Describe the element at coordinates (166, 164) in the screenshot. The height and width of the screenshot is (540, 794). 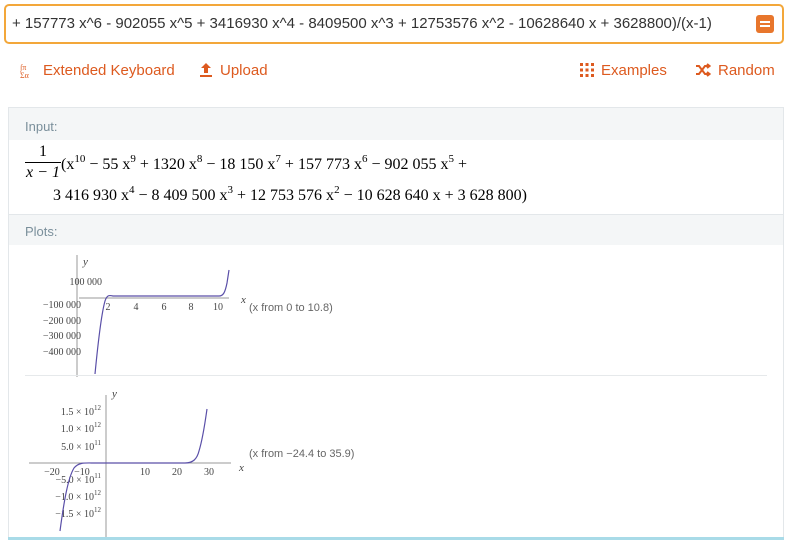
I see `term: + 1320 x` at that location.